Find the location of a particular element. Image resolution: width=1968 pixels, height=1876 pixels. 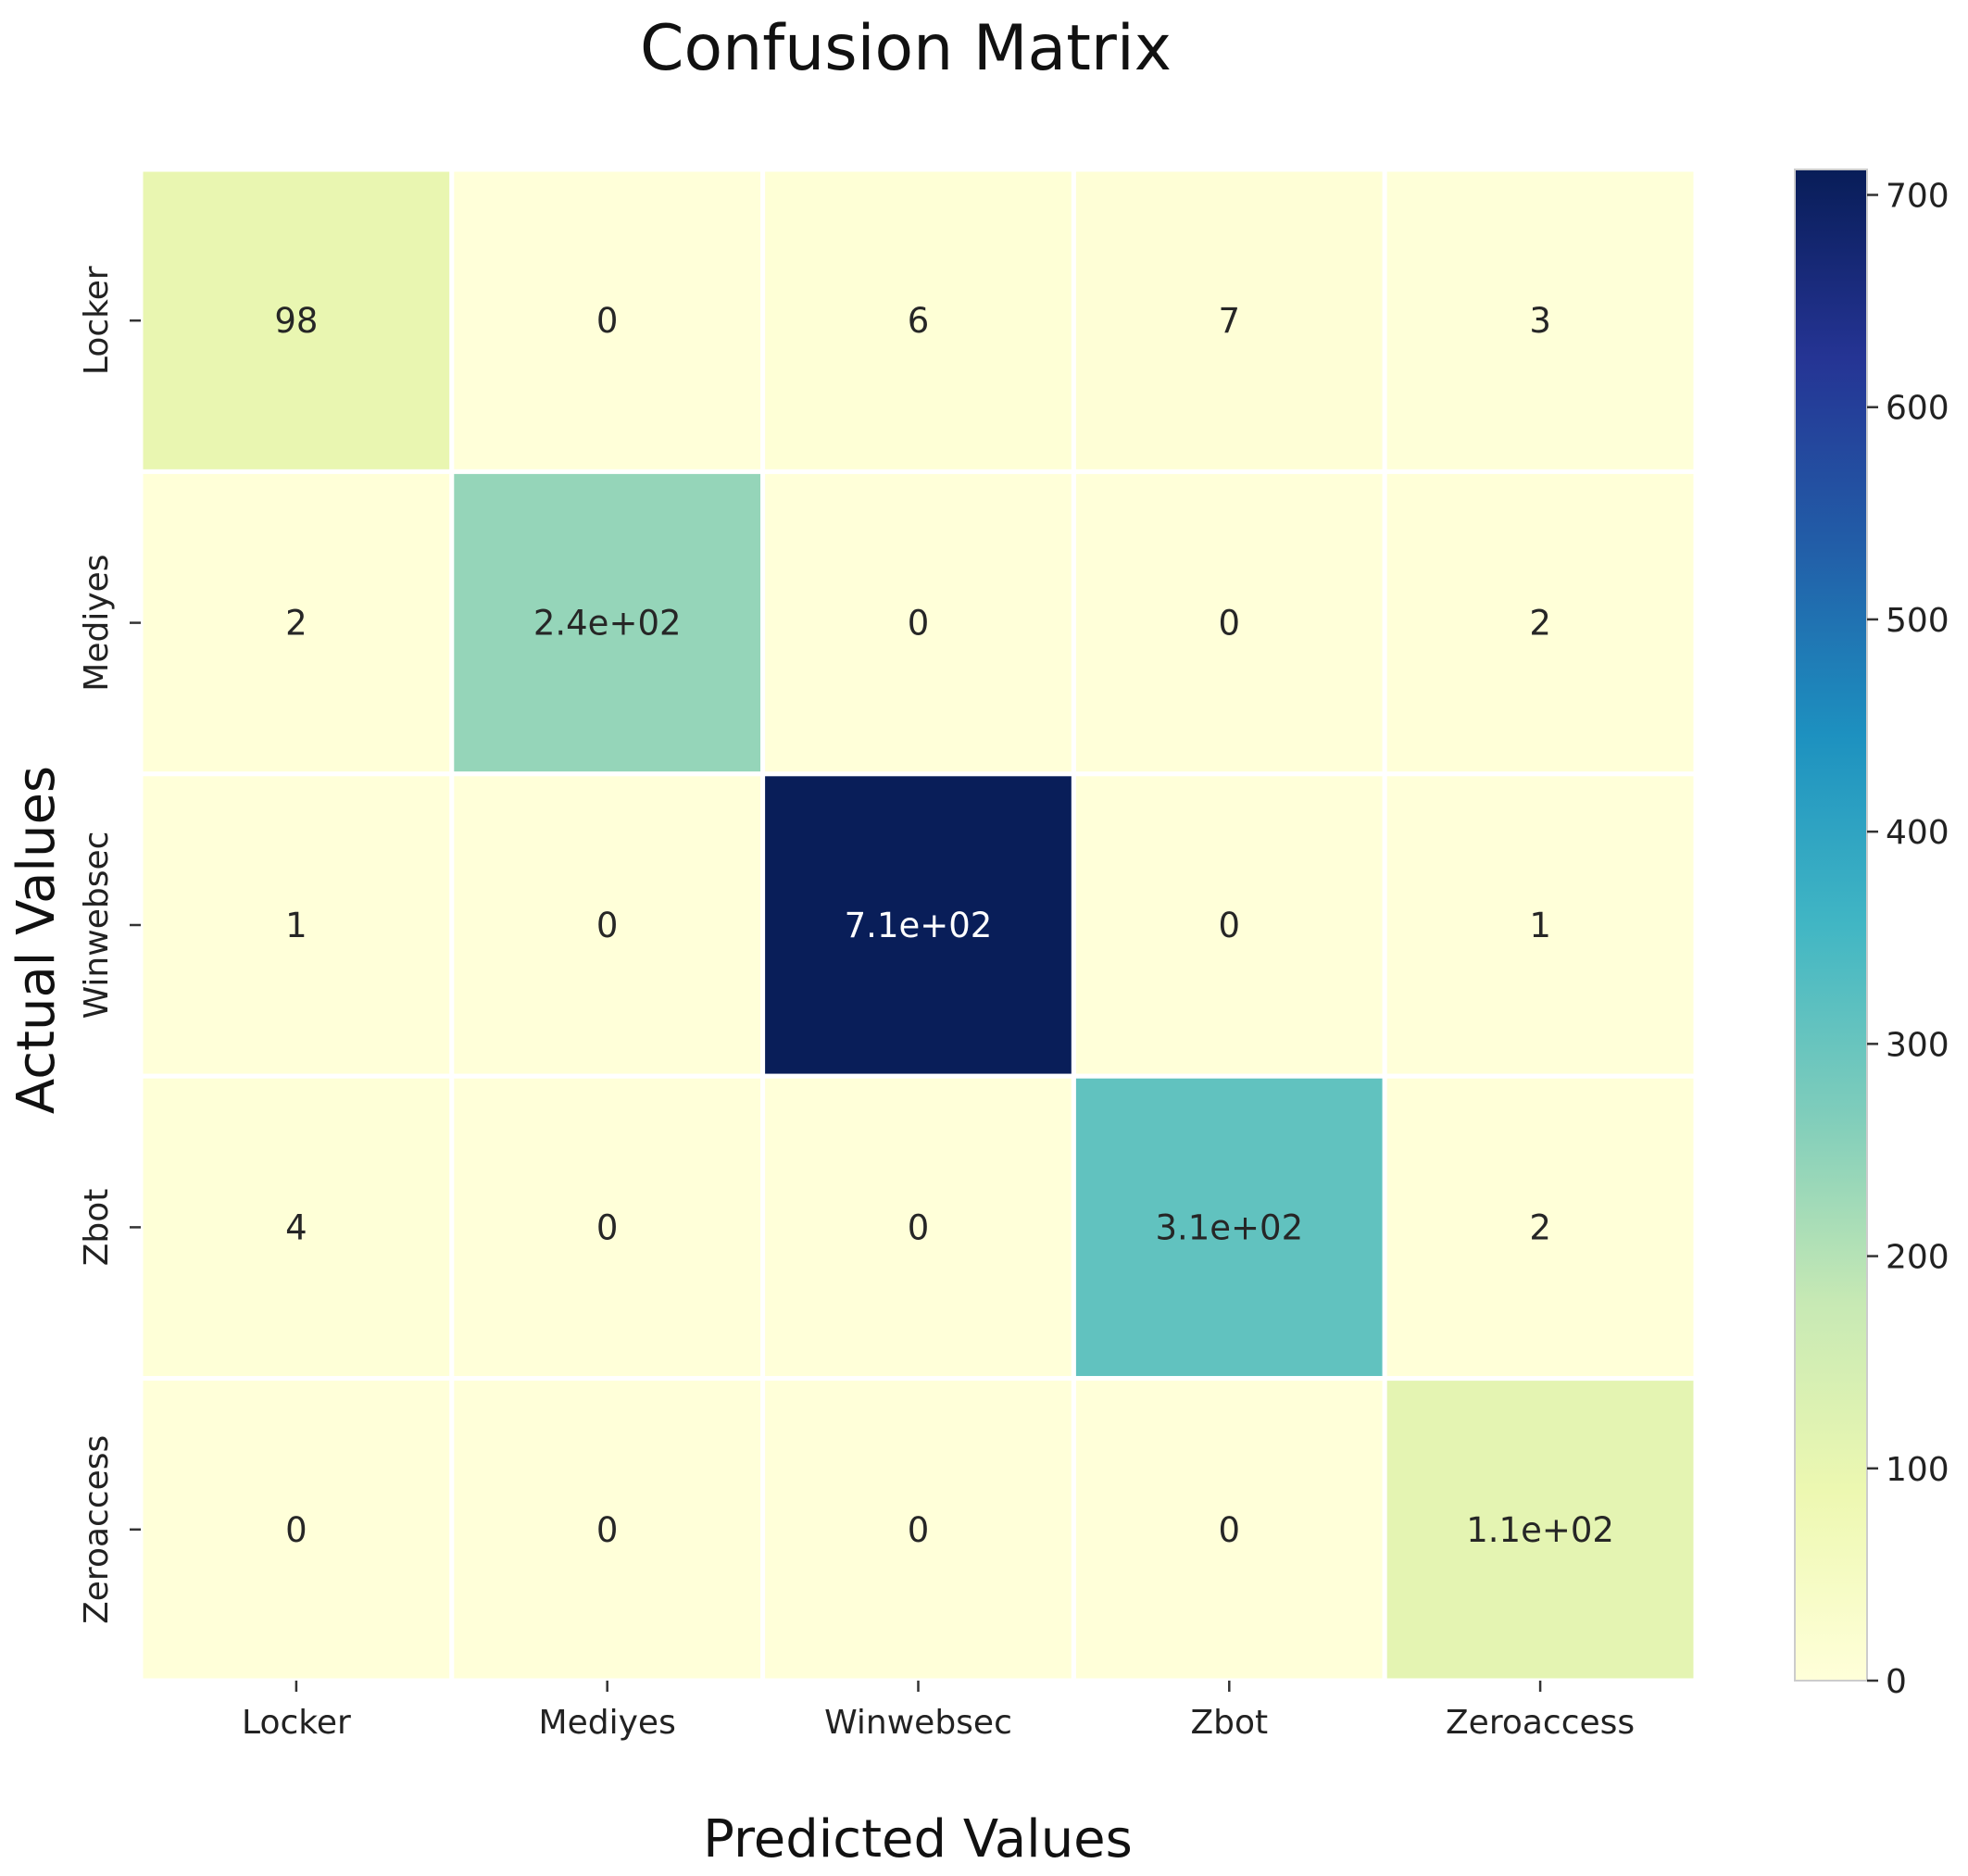

colorbar-tick-label: 200 is located at coordinates (1917, 1258).